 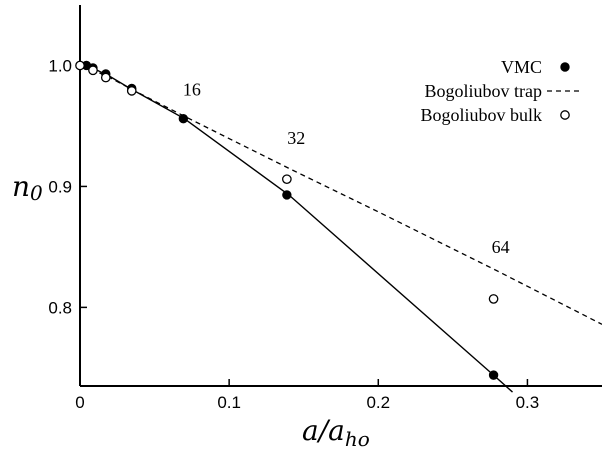 I want to click on y-tick-label: 1.0, so click(x=60, y=65).